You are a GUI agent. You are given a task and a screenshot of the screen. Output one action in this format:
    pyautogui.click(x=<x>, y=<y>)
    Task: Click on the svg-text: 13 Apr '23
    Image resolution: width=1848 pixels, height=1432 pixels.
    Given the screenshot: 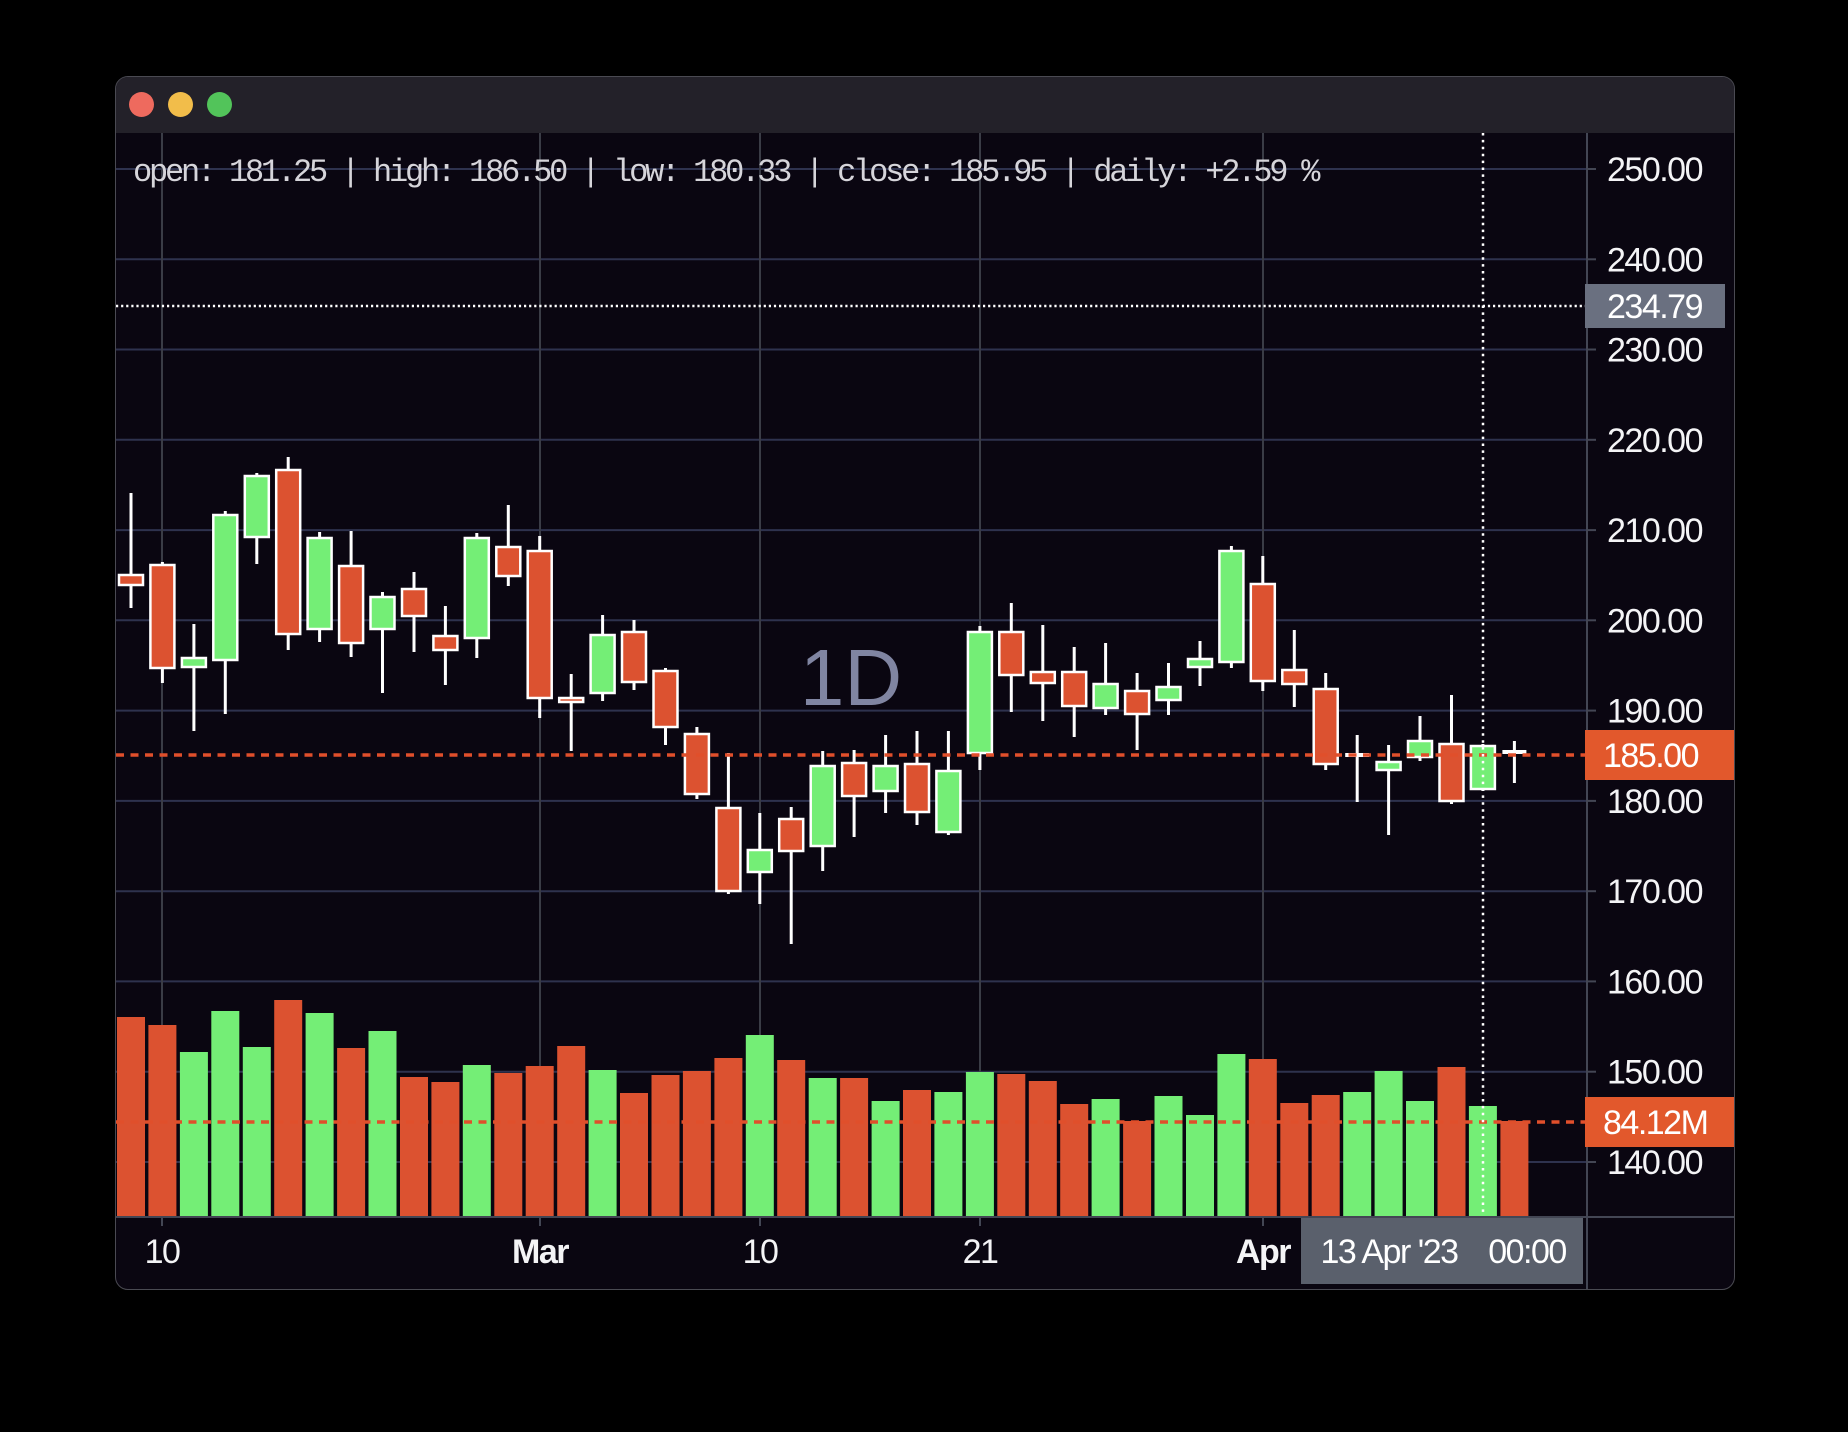 What is the action you would take?
    pyautogui.click(x=1389, y=1252)
    